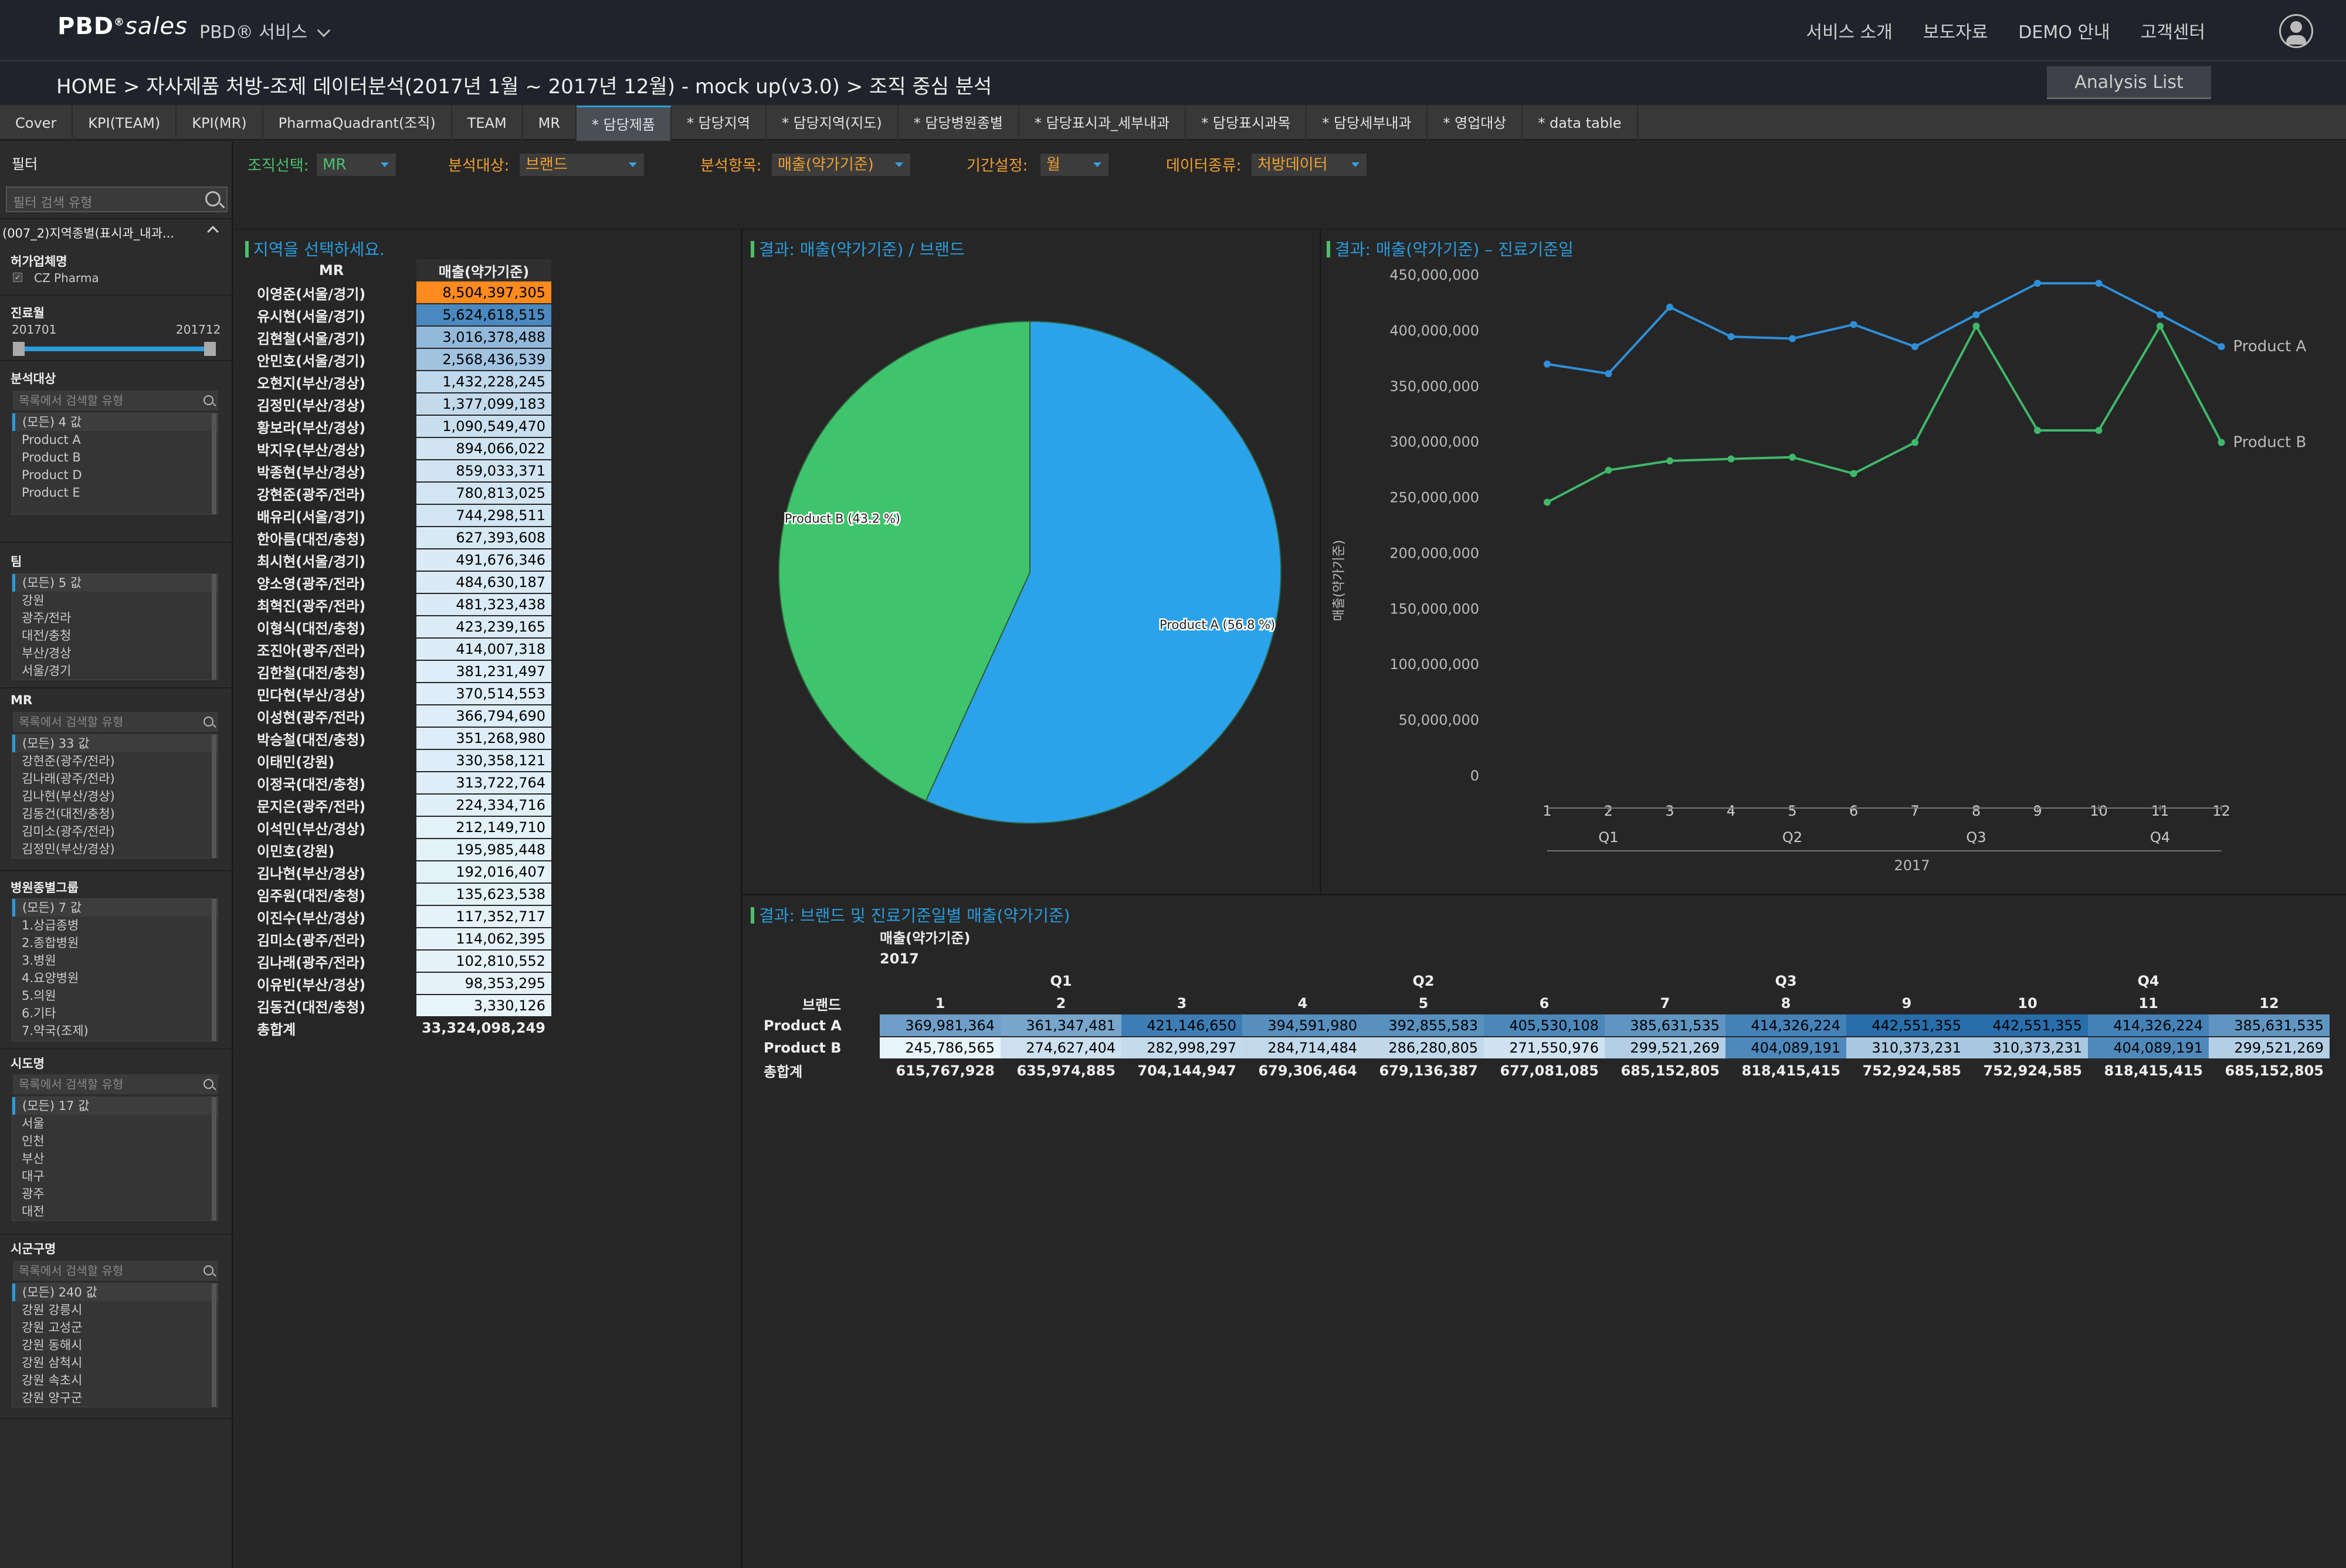 The height and width of the screenshot is (1568, 2346). Describe the element at coordinates (1955, 32) in the screenshot. I see `nav-press: 보도자료` at that location.